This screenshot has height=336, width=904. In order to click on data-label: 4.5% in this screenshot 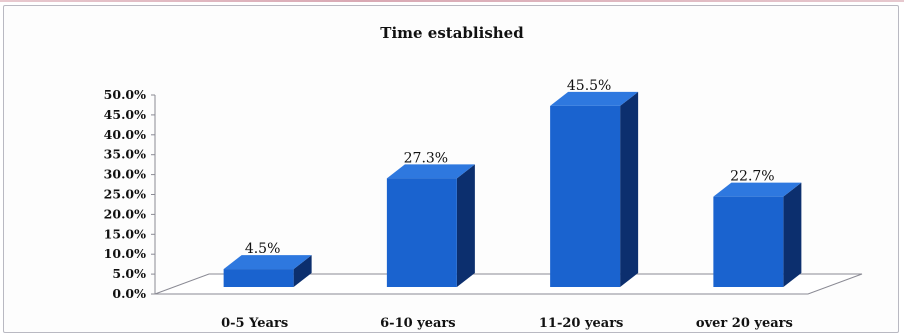, I will do `click(263, 249)`.